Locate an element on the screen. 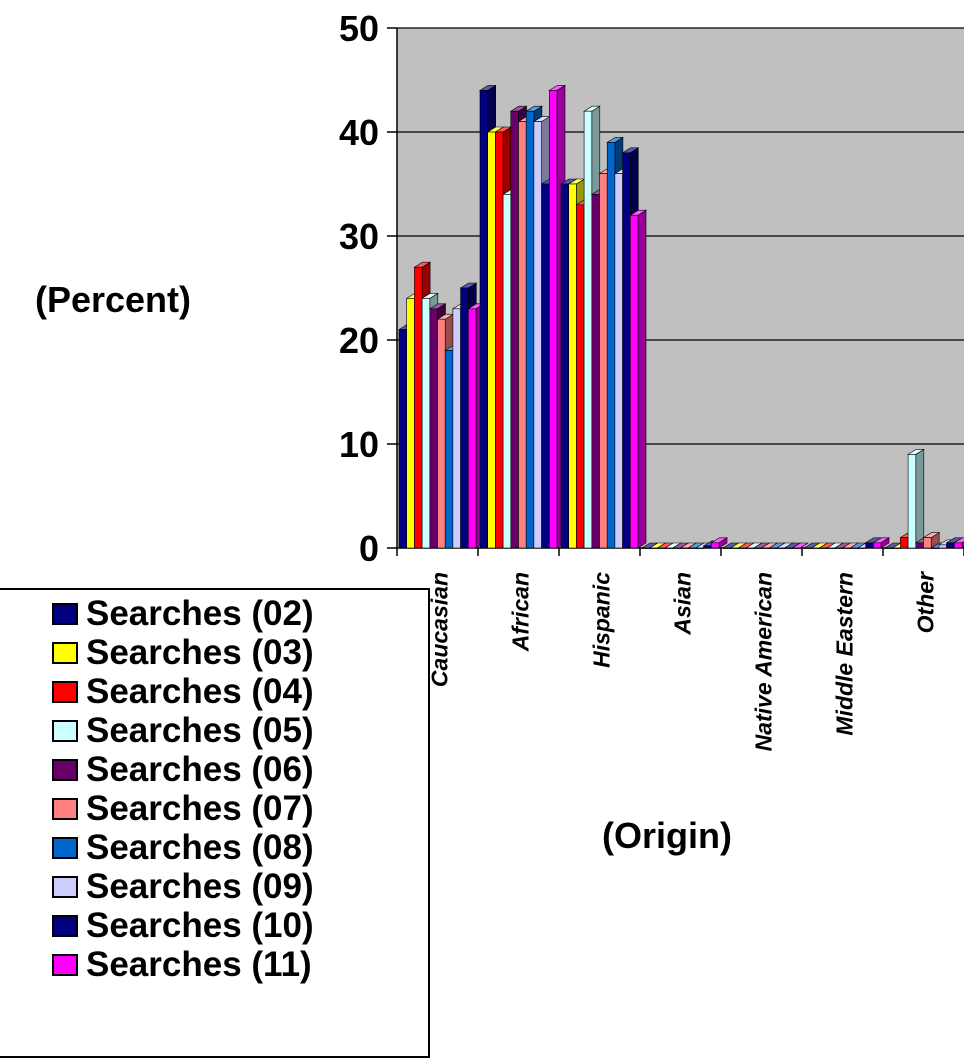 This screenshot has width=964, height=1058. legend-label: Searches (07) is located at coordinates (200, 808).